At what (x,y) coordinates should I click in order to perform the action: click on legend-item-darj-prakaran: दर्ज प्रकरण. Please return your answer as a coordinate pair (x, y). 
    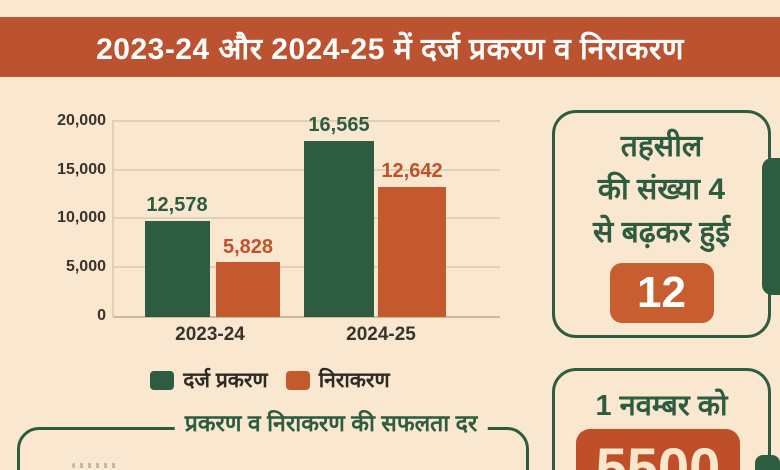
    Looking at the image, I should click on (209, 380).